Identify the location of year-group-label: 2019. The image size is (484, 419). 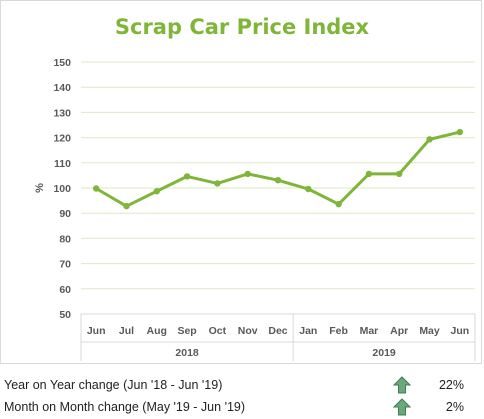
(384, 353).